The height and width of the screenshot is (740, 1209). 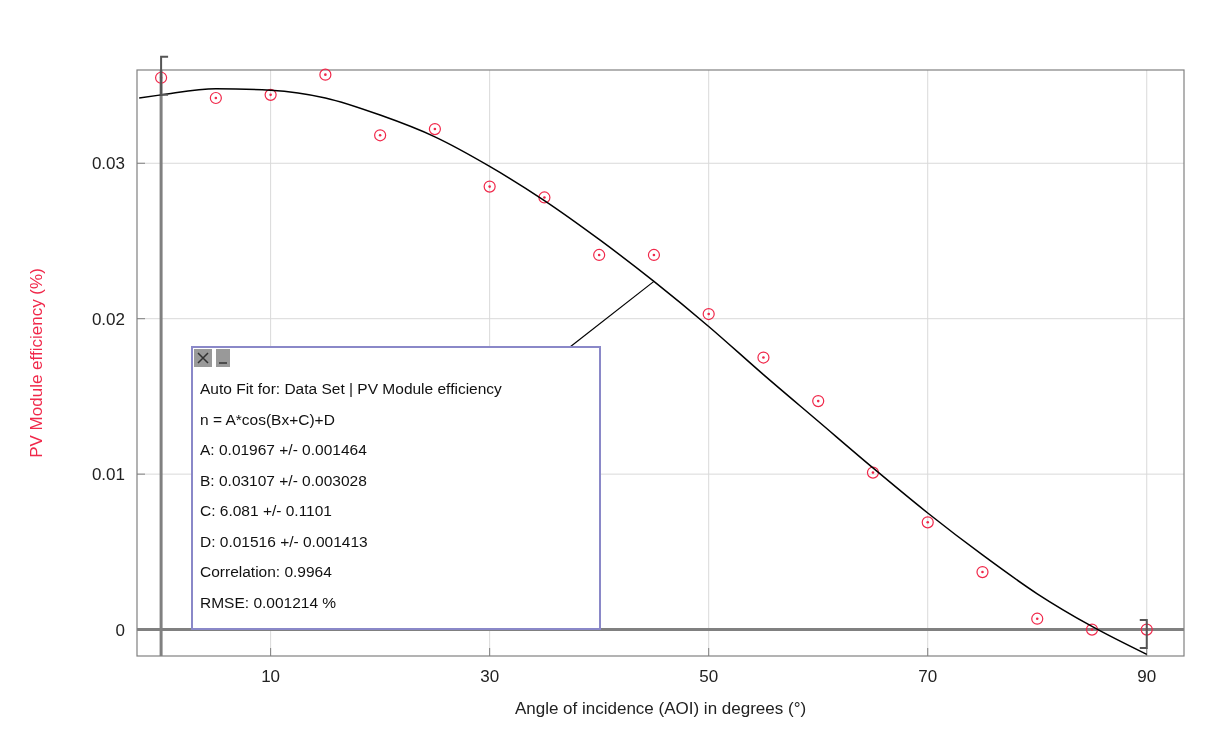 I want to click on annotation: Auto Fit for: Data Set | PV Module efficiency, so click(x=351, y=388).